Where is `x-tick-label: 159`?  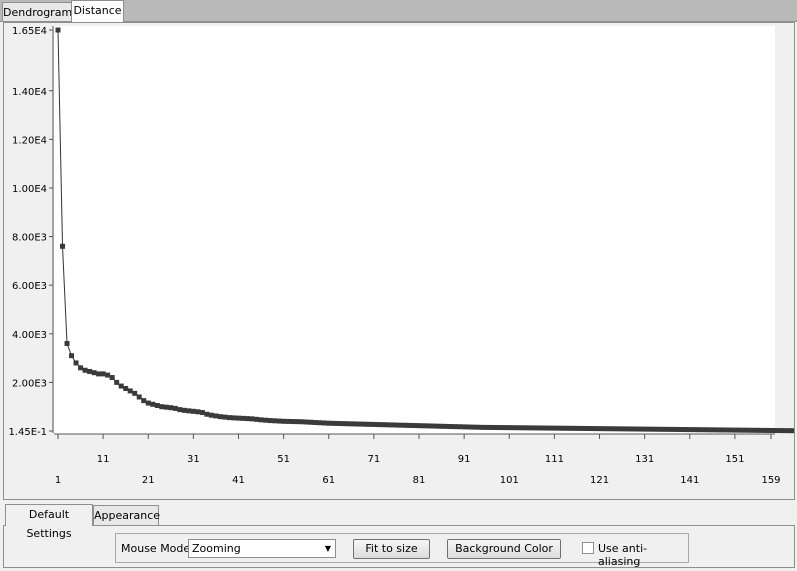 x-tick-label: 159 is located at coordinates (770, 480).